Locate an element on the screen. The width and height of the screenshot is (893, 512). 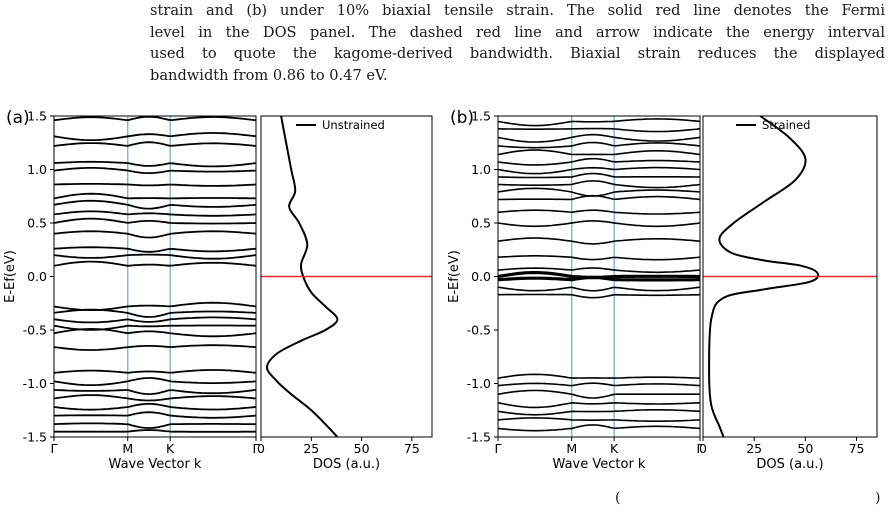
dos-xlabel: DOS (a.u.) is located at coordinates (346, 464).